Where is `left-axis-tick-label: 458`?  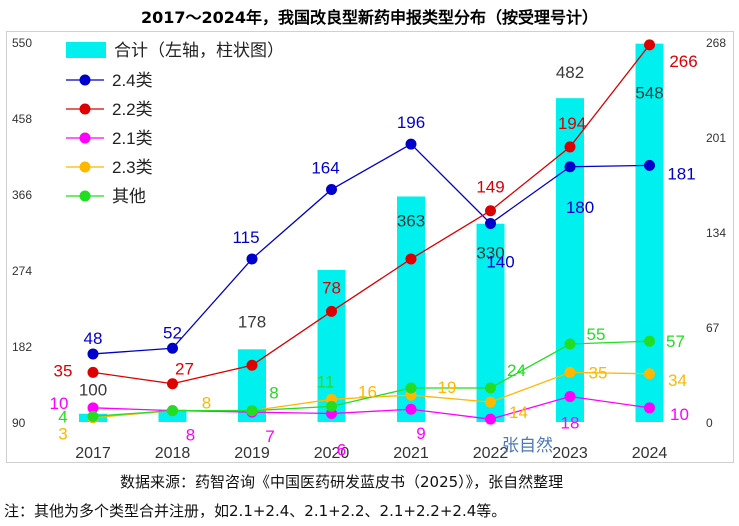 left-axis-tick-label: 458 is located at coordinates (22, 119).